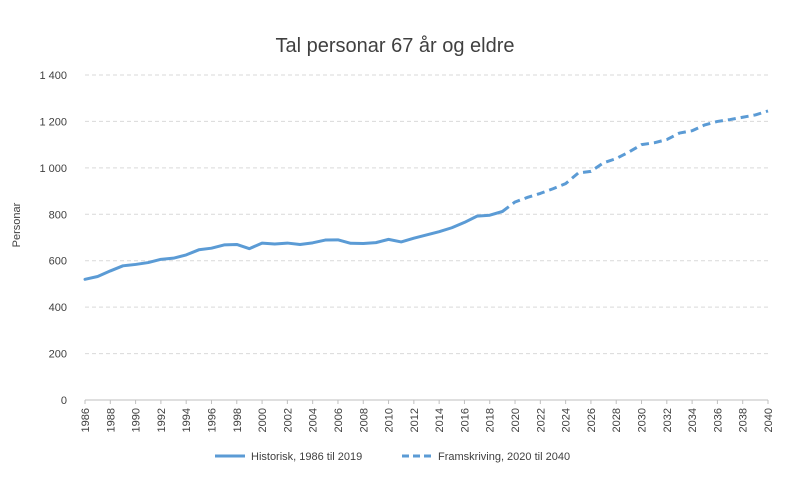  Describe the element at coordinates (64, 401) in the screenshot. I see `y-tick-label: 0` at that location.